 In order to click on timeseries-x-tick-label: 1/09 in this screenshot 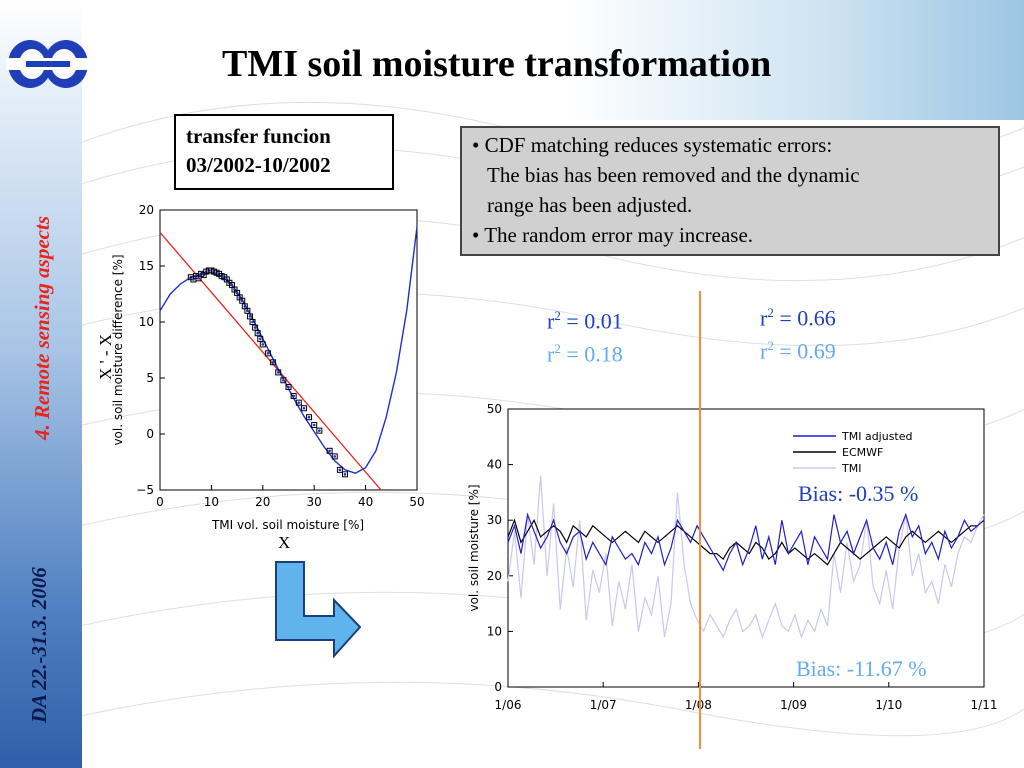, I will do `click(793, 705)`.